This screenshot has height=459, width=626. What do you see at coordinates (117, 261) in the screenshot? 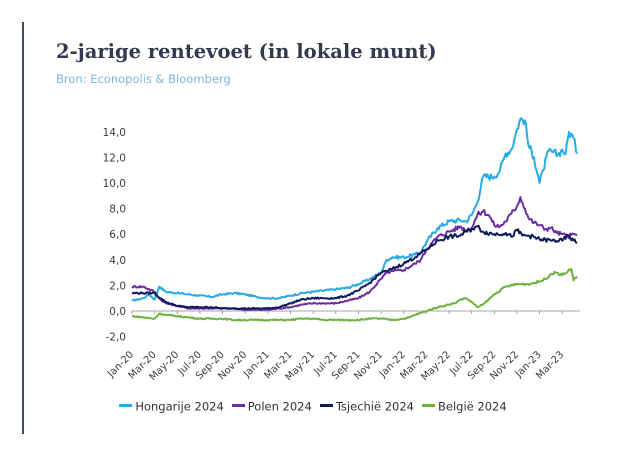
I see `y-tick-label: 4,0` at bounding box center [117, 261].